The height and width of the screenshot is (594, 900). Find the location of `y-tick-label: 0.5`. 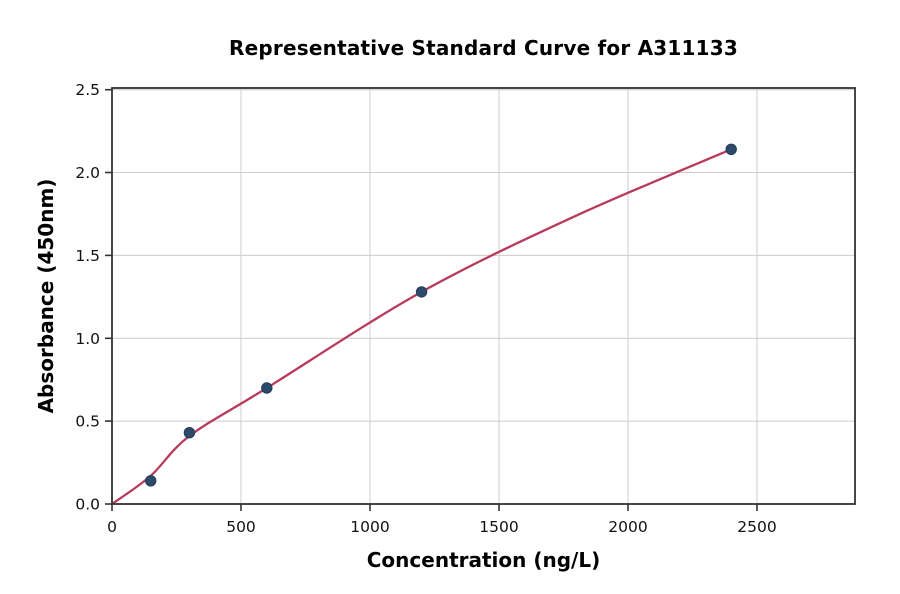

y-tick-label: 0.5 is located at coordinates (87, 422).